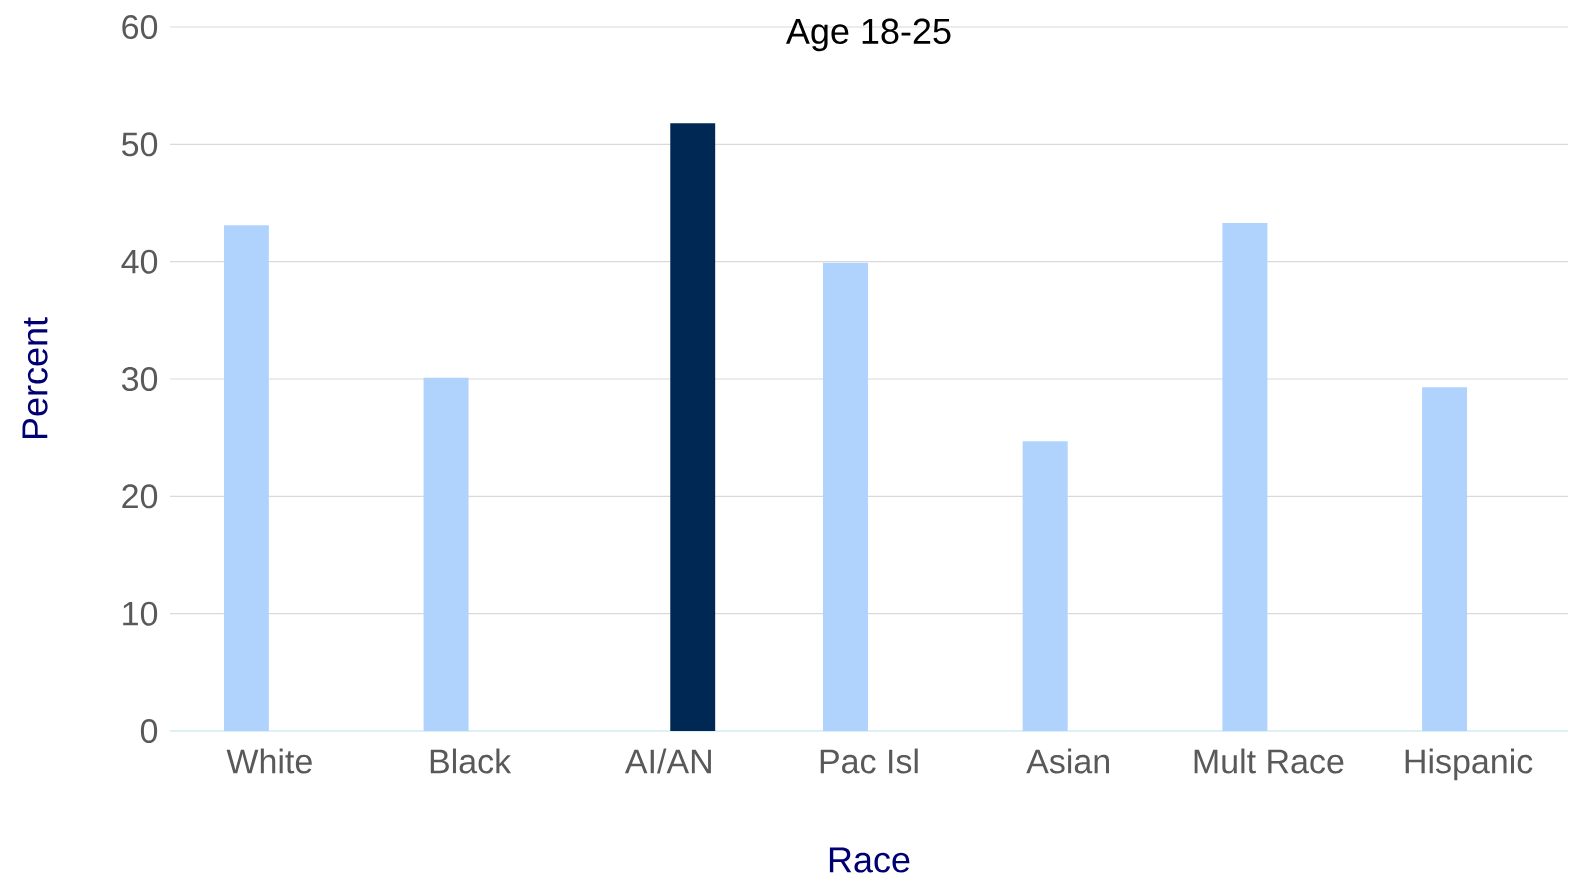 The width and height of the screenshot is (1593, 895). What do you see at coordinates (139, 261) in the screenshot?
I see `y-tick-label: 40` at bounding box center [139, 261].